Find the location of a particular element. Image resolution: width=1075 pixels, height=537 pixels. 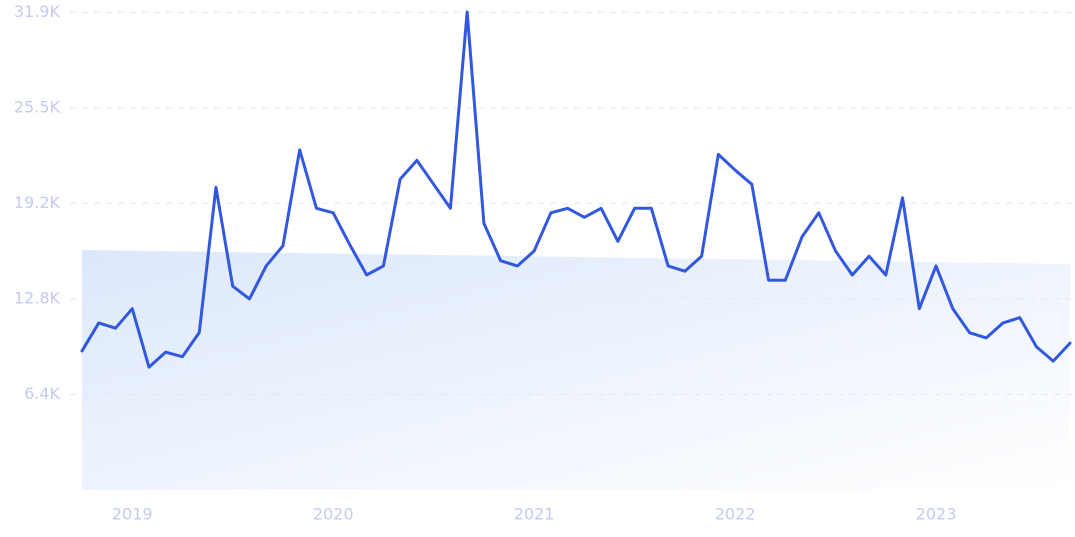

y-tick-label: 12.8K is located at coordinates (37, 297).